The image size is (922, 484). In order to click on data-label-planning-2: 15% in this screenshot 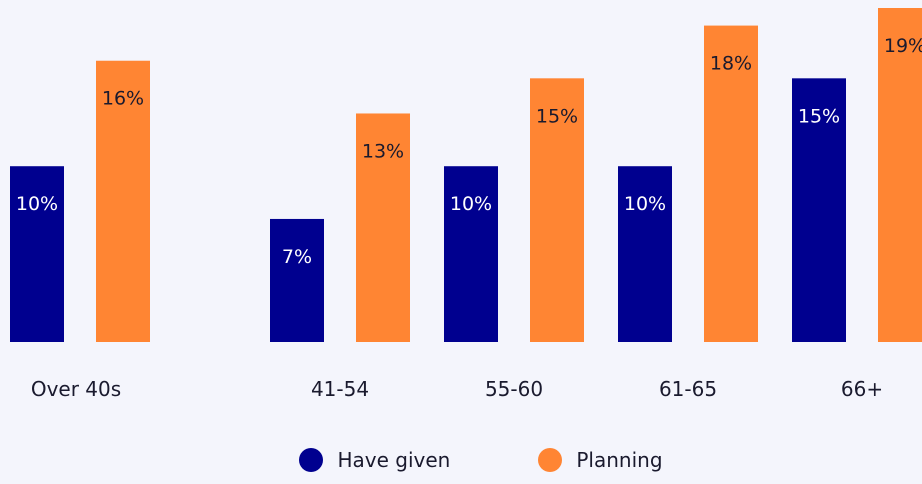, I will do `click(557, 116)`.